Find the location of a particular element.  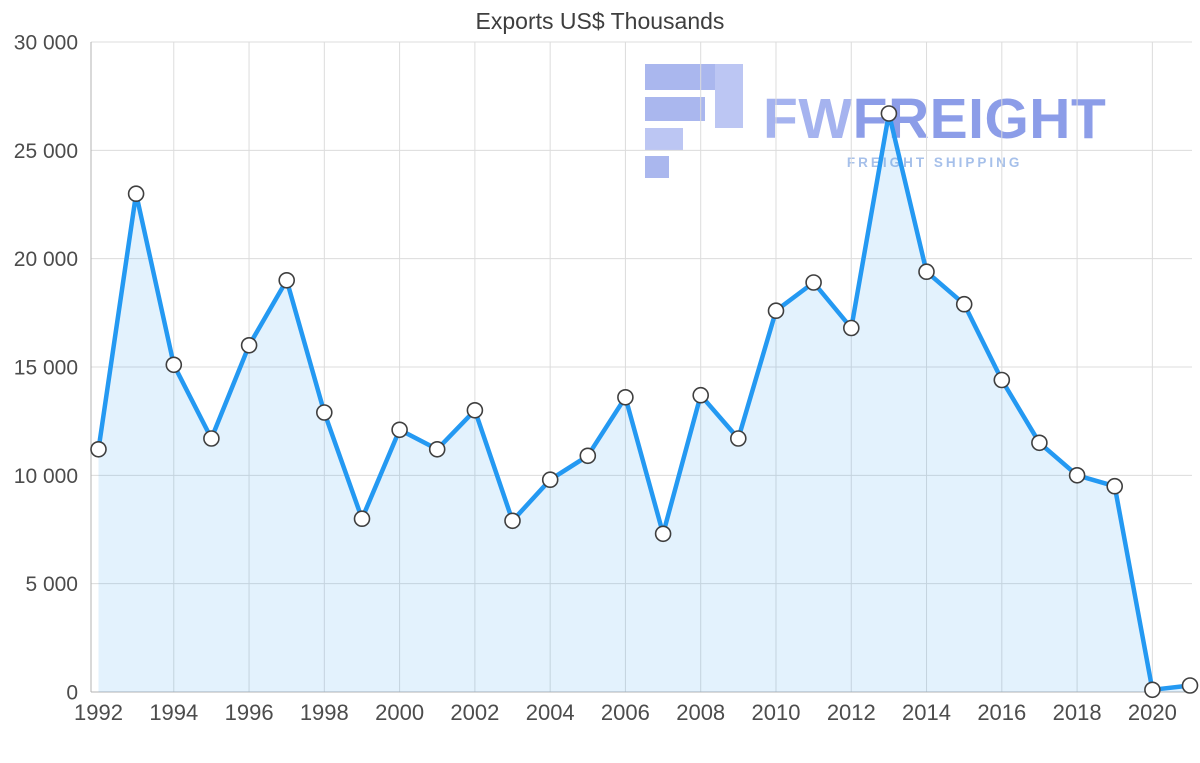

watermark-tagline: FREIGHT SHIPPING is located at coordinates (934, 162).